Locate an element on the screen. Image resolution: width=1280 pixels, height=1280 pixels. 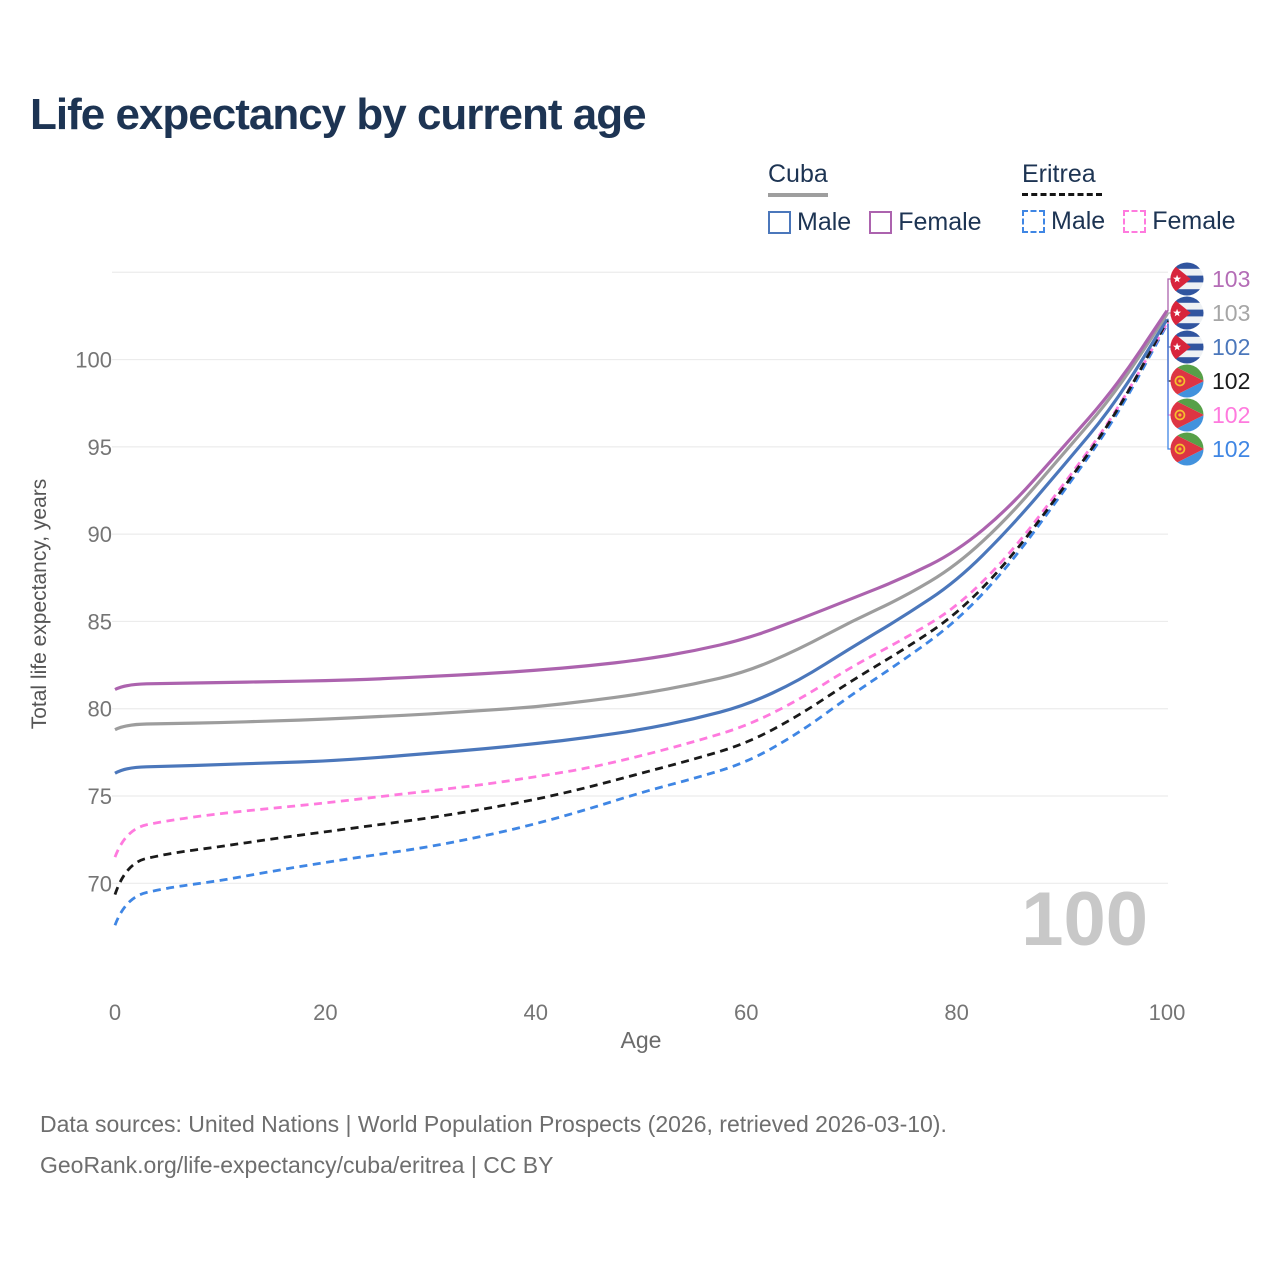
y-tick-100: 100 is located at coordinates (93, 360).